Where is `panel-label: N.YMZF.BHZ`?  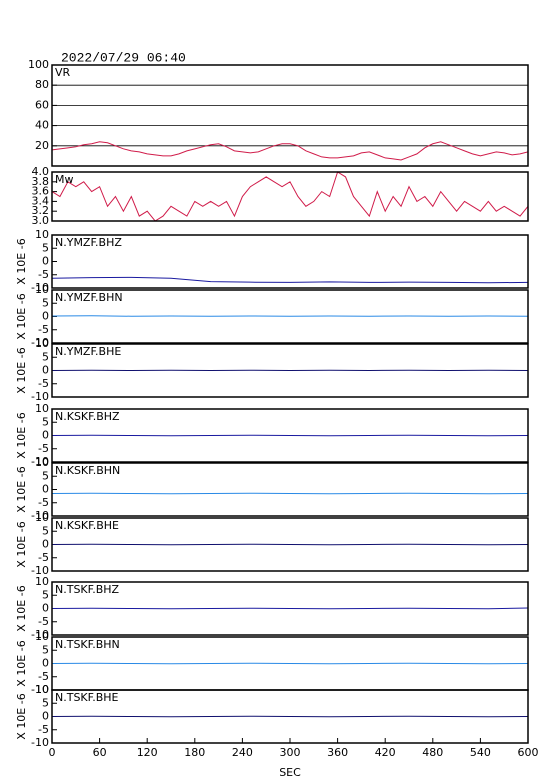 panel-label: N.YMZF.BHZ is located at coordinates (88, 242).